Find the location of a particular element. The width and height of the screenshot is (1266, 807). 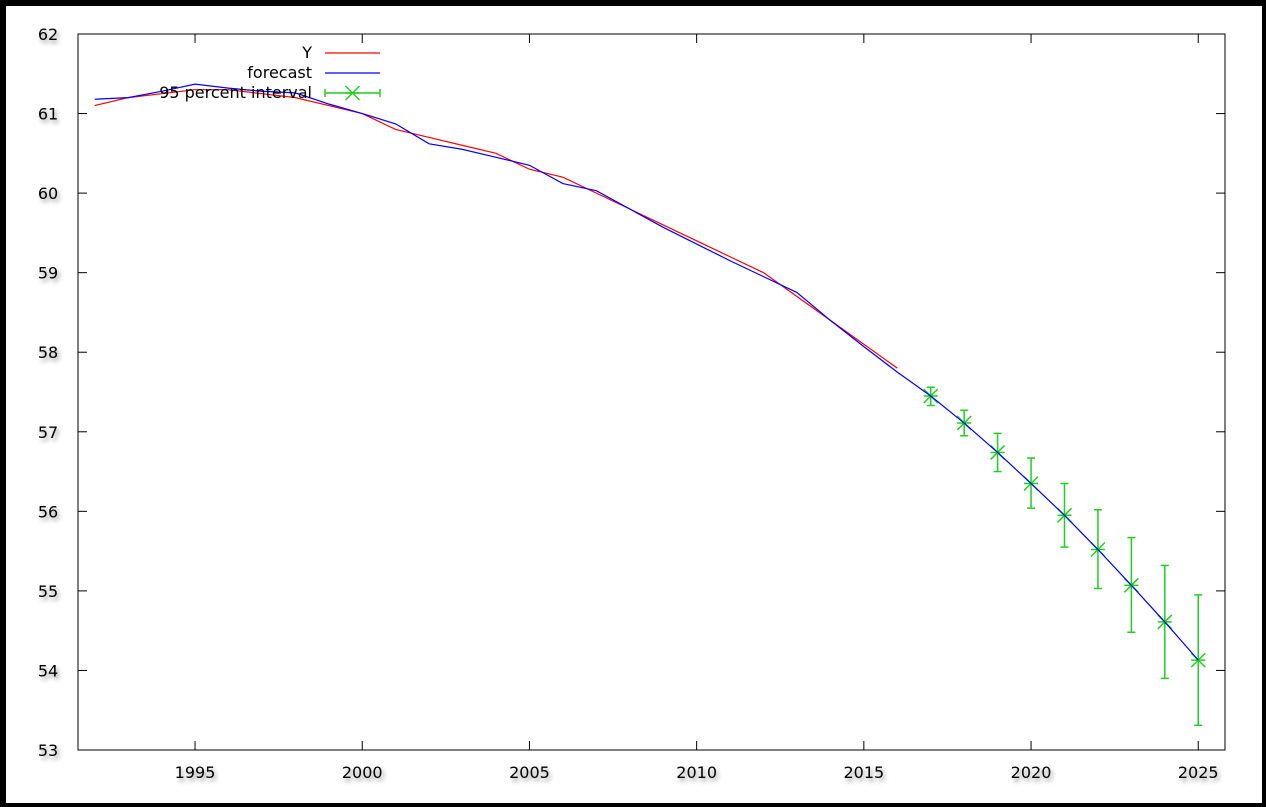

y-tick-label: 60 is located at coordinates (48, 193).